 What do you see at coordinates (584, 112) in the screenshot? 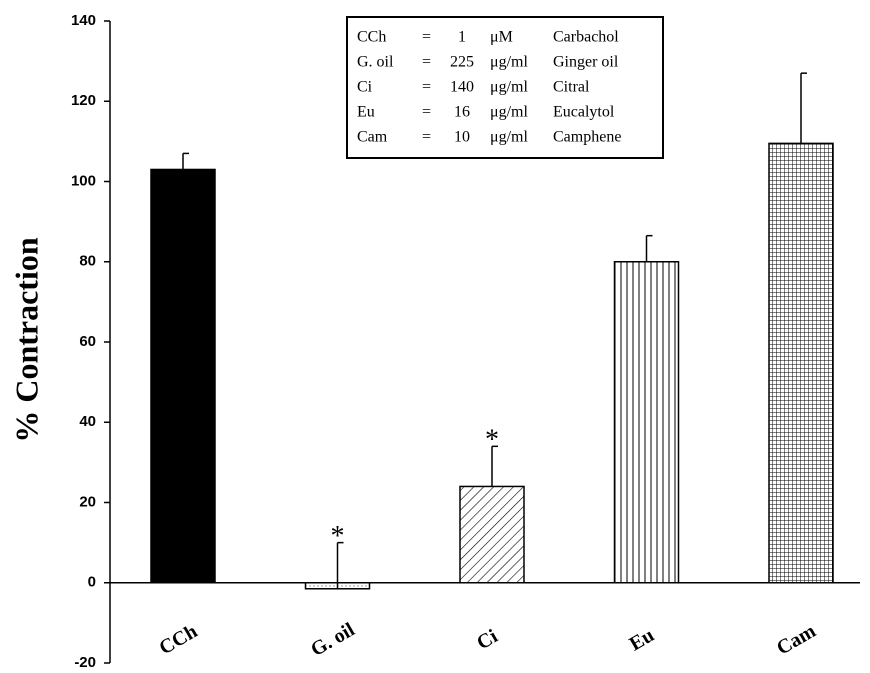
I see `legend-text: Eucalytol` at bounding box center [584, 112].